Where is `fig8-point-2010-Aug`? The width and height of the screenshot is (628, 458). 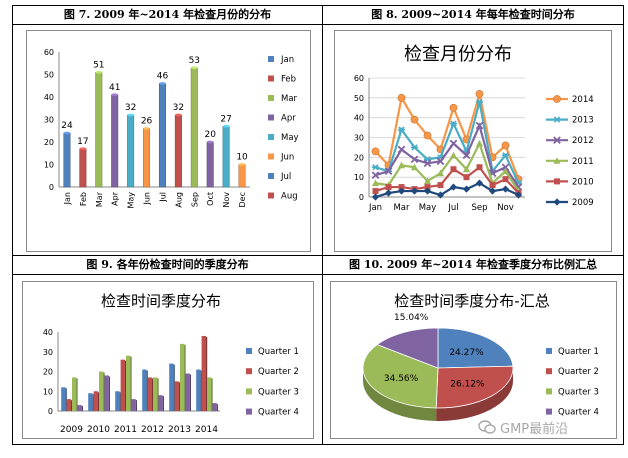
fig8-point-2010-Aug is located at coordinates (466, 177).